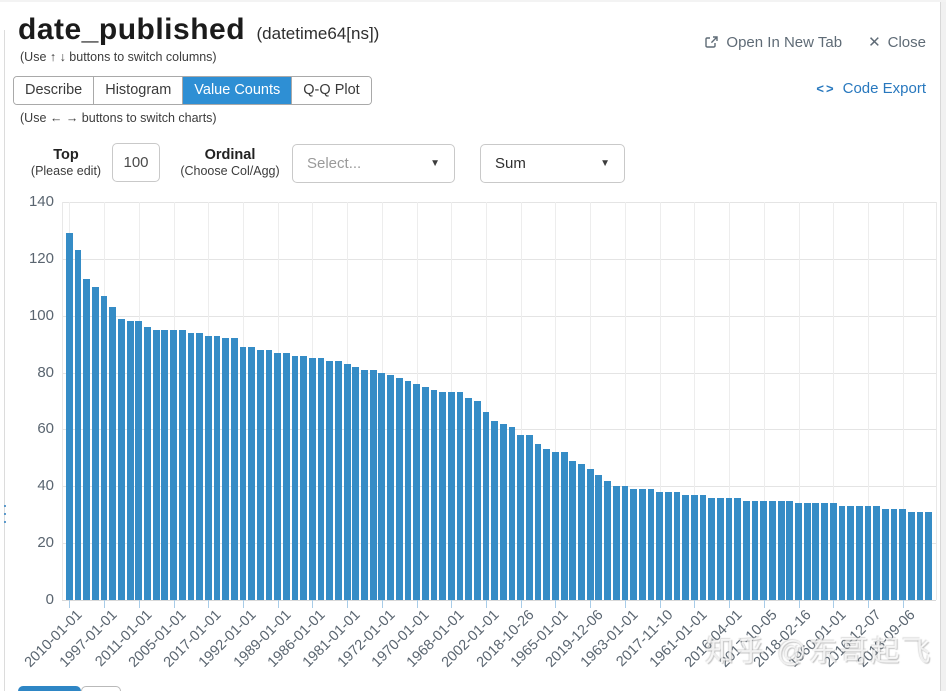 This screenshot has width=946, height=691. I want to click on tab-qq-plot: Q-Q Plot, so click(331, 90).